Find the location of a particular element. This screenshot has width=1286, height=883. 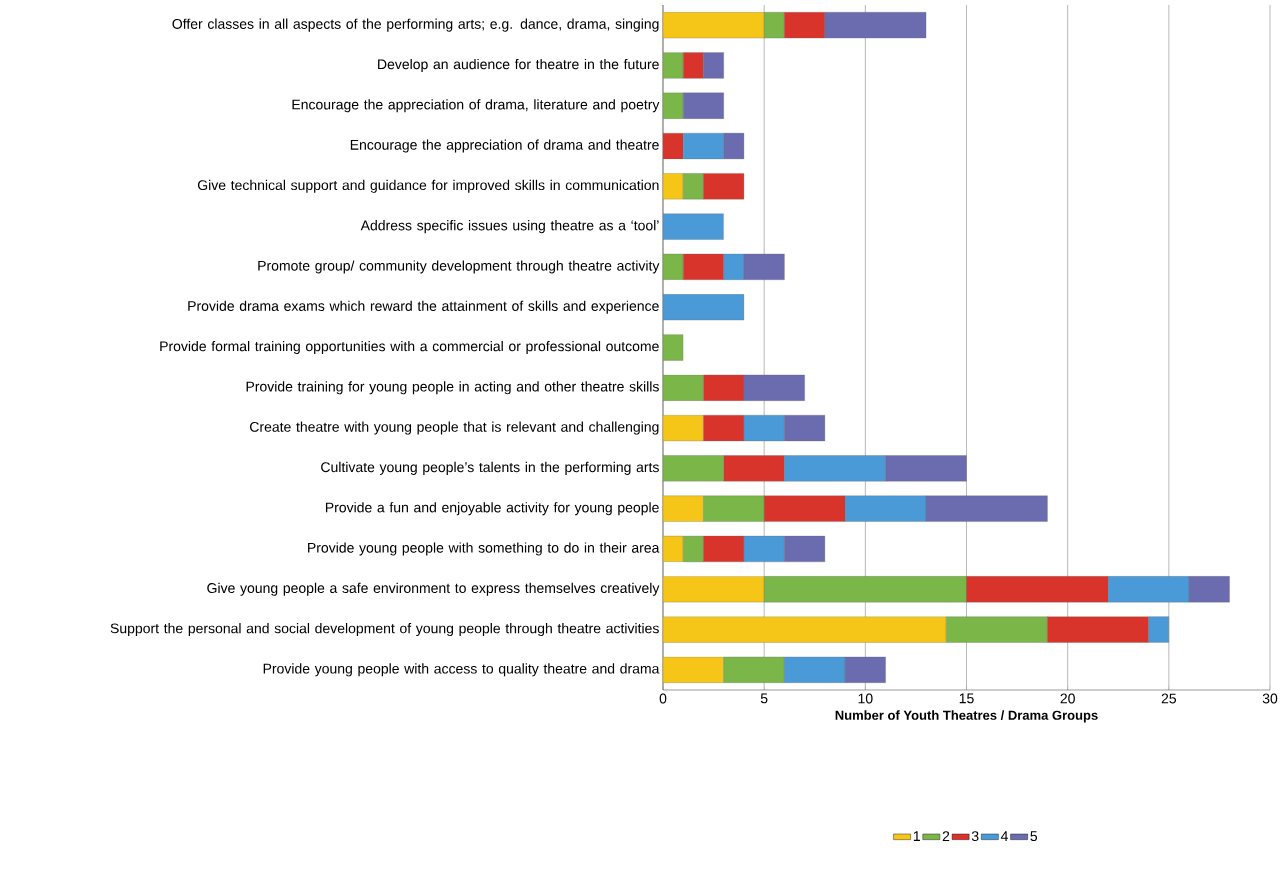

legend-label: 3 is located at coordinates (975, 836).